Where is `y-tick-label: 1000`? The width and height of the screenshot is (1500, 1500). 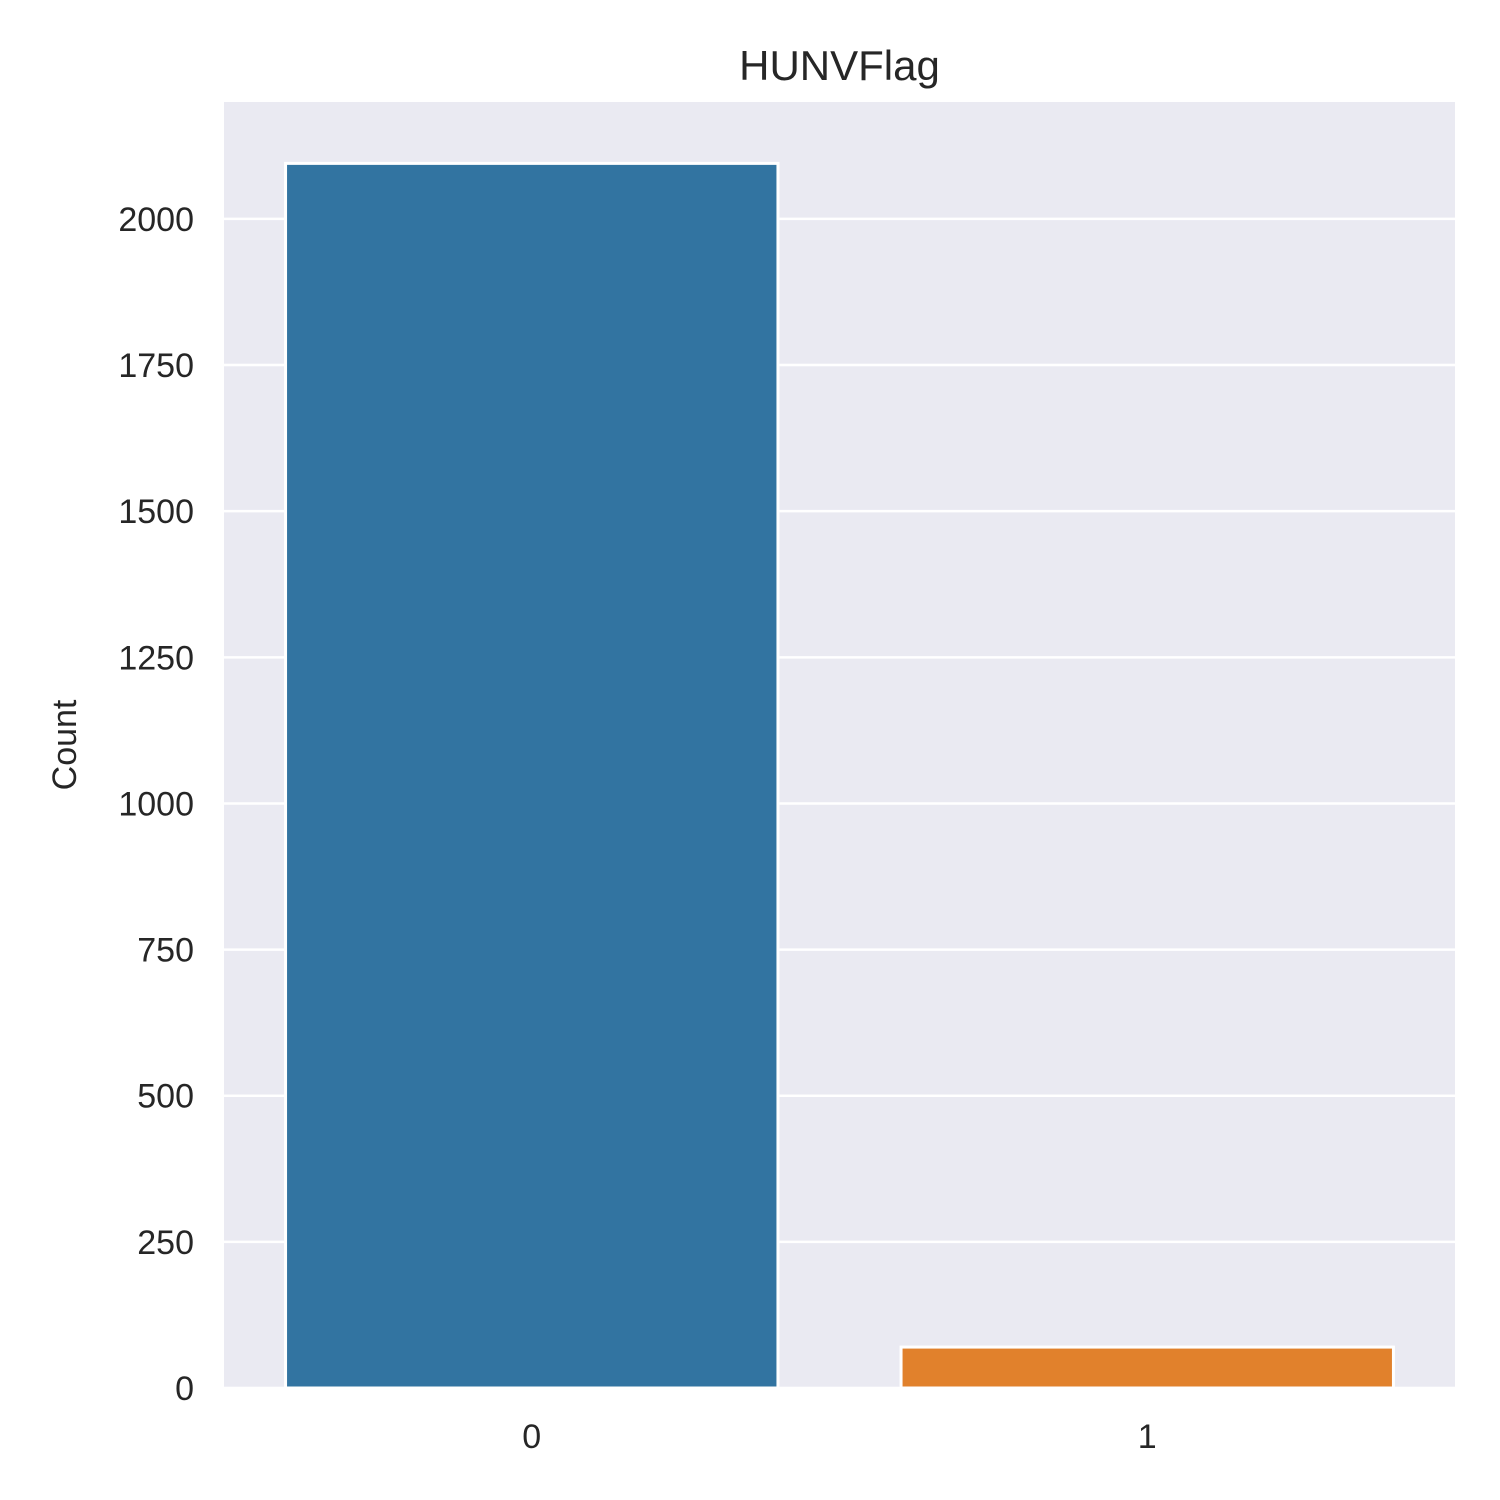
y-tick-label: 1000 is located at coordinates (156, 804).